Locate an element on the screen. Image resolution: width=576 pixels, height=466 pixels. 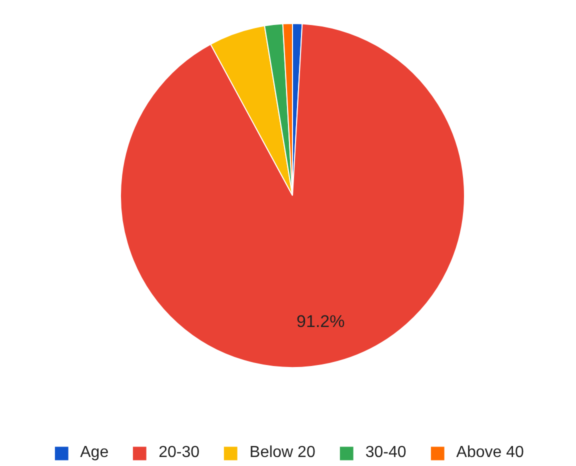
legend-label: Age is located at coordinates (94, 453).